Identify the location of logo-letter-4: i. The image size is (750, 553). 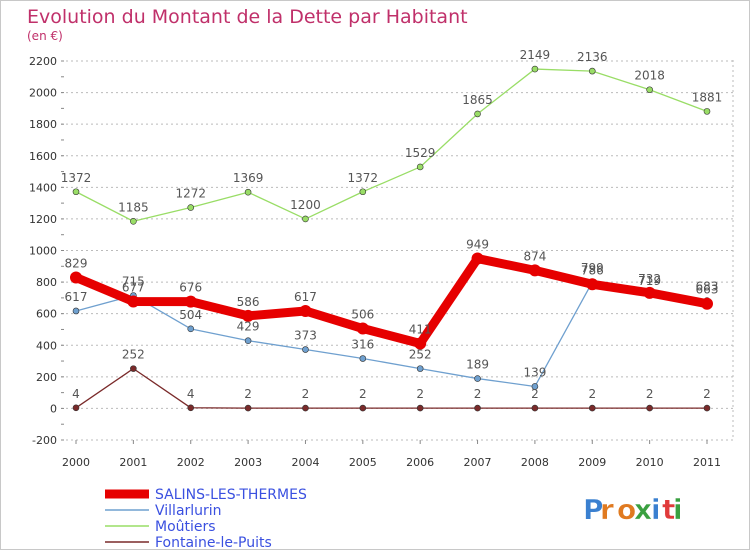
(656, 509).